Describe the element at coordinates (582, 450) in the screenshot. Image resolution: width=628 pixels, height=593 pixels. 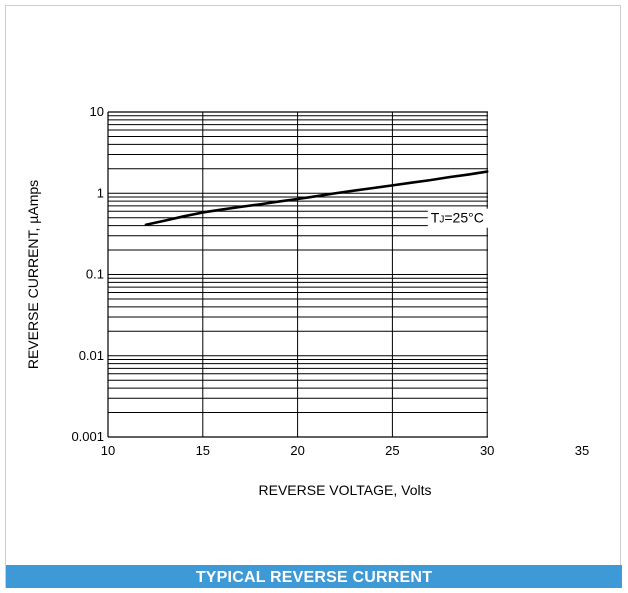
I see `x-tick-label: 35` at that location.